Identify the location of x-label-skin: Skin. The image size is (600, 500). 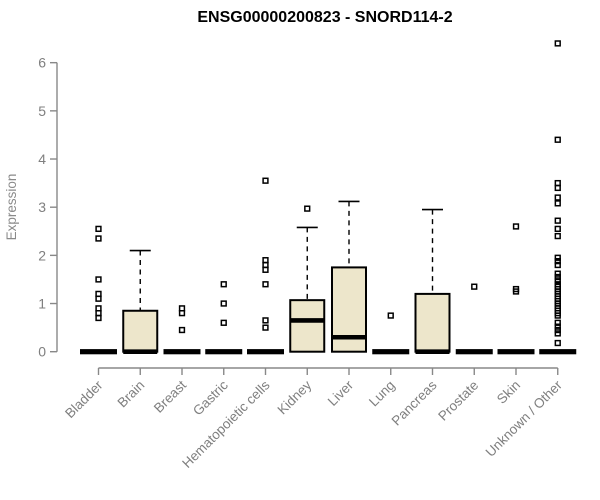
(508, 392).